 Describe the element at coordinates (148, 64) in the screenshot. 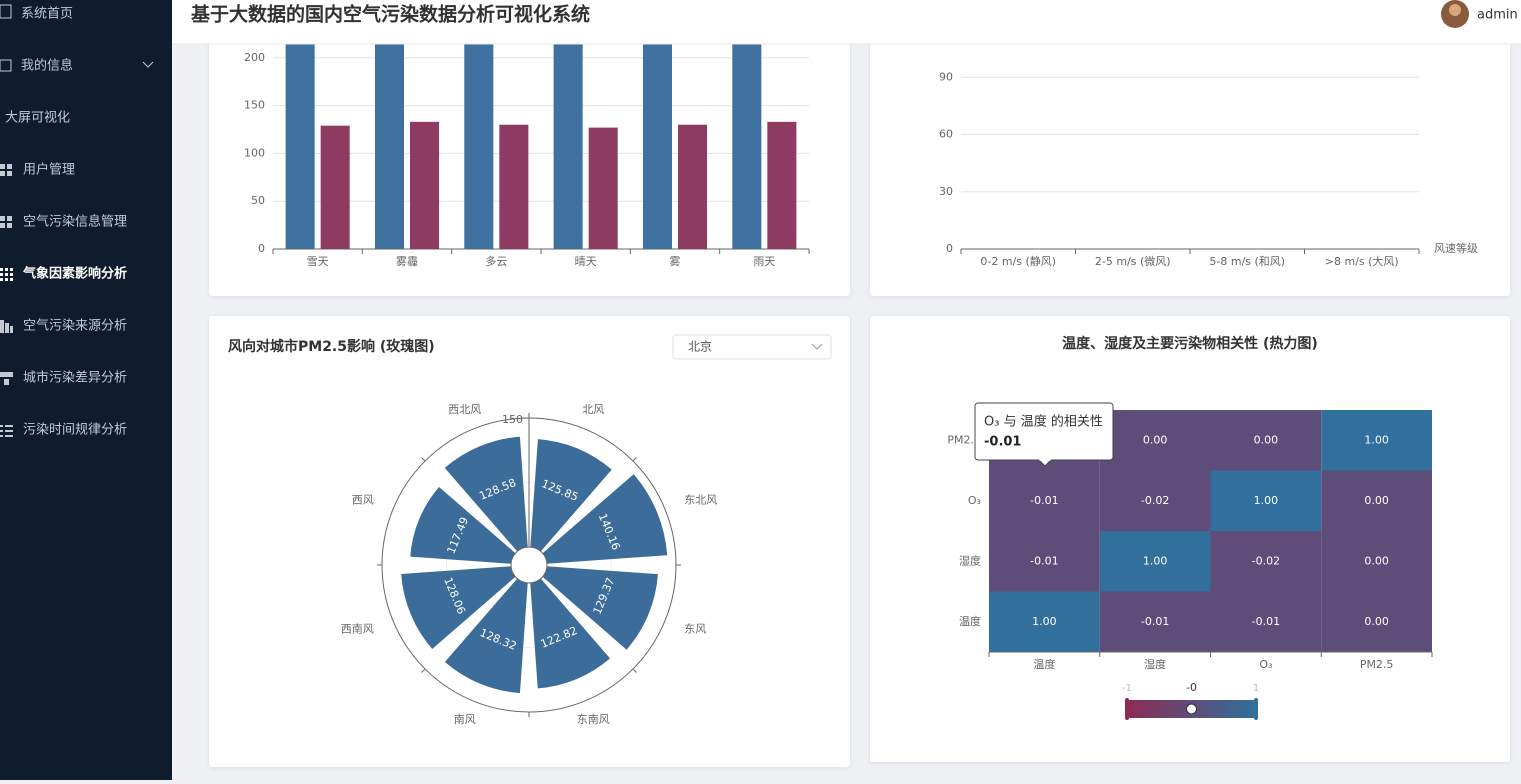

I see `chevron` at that location.